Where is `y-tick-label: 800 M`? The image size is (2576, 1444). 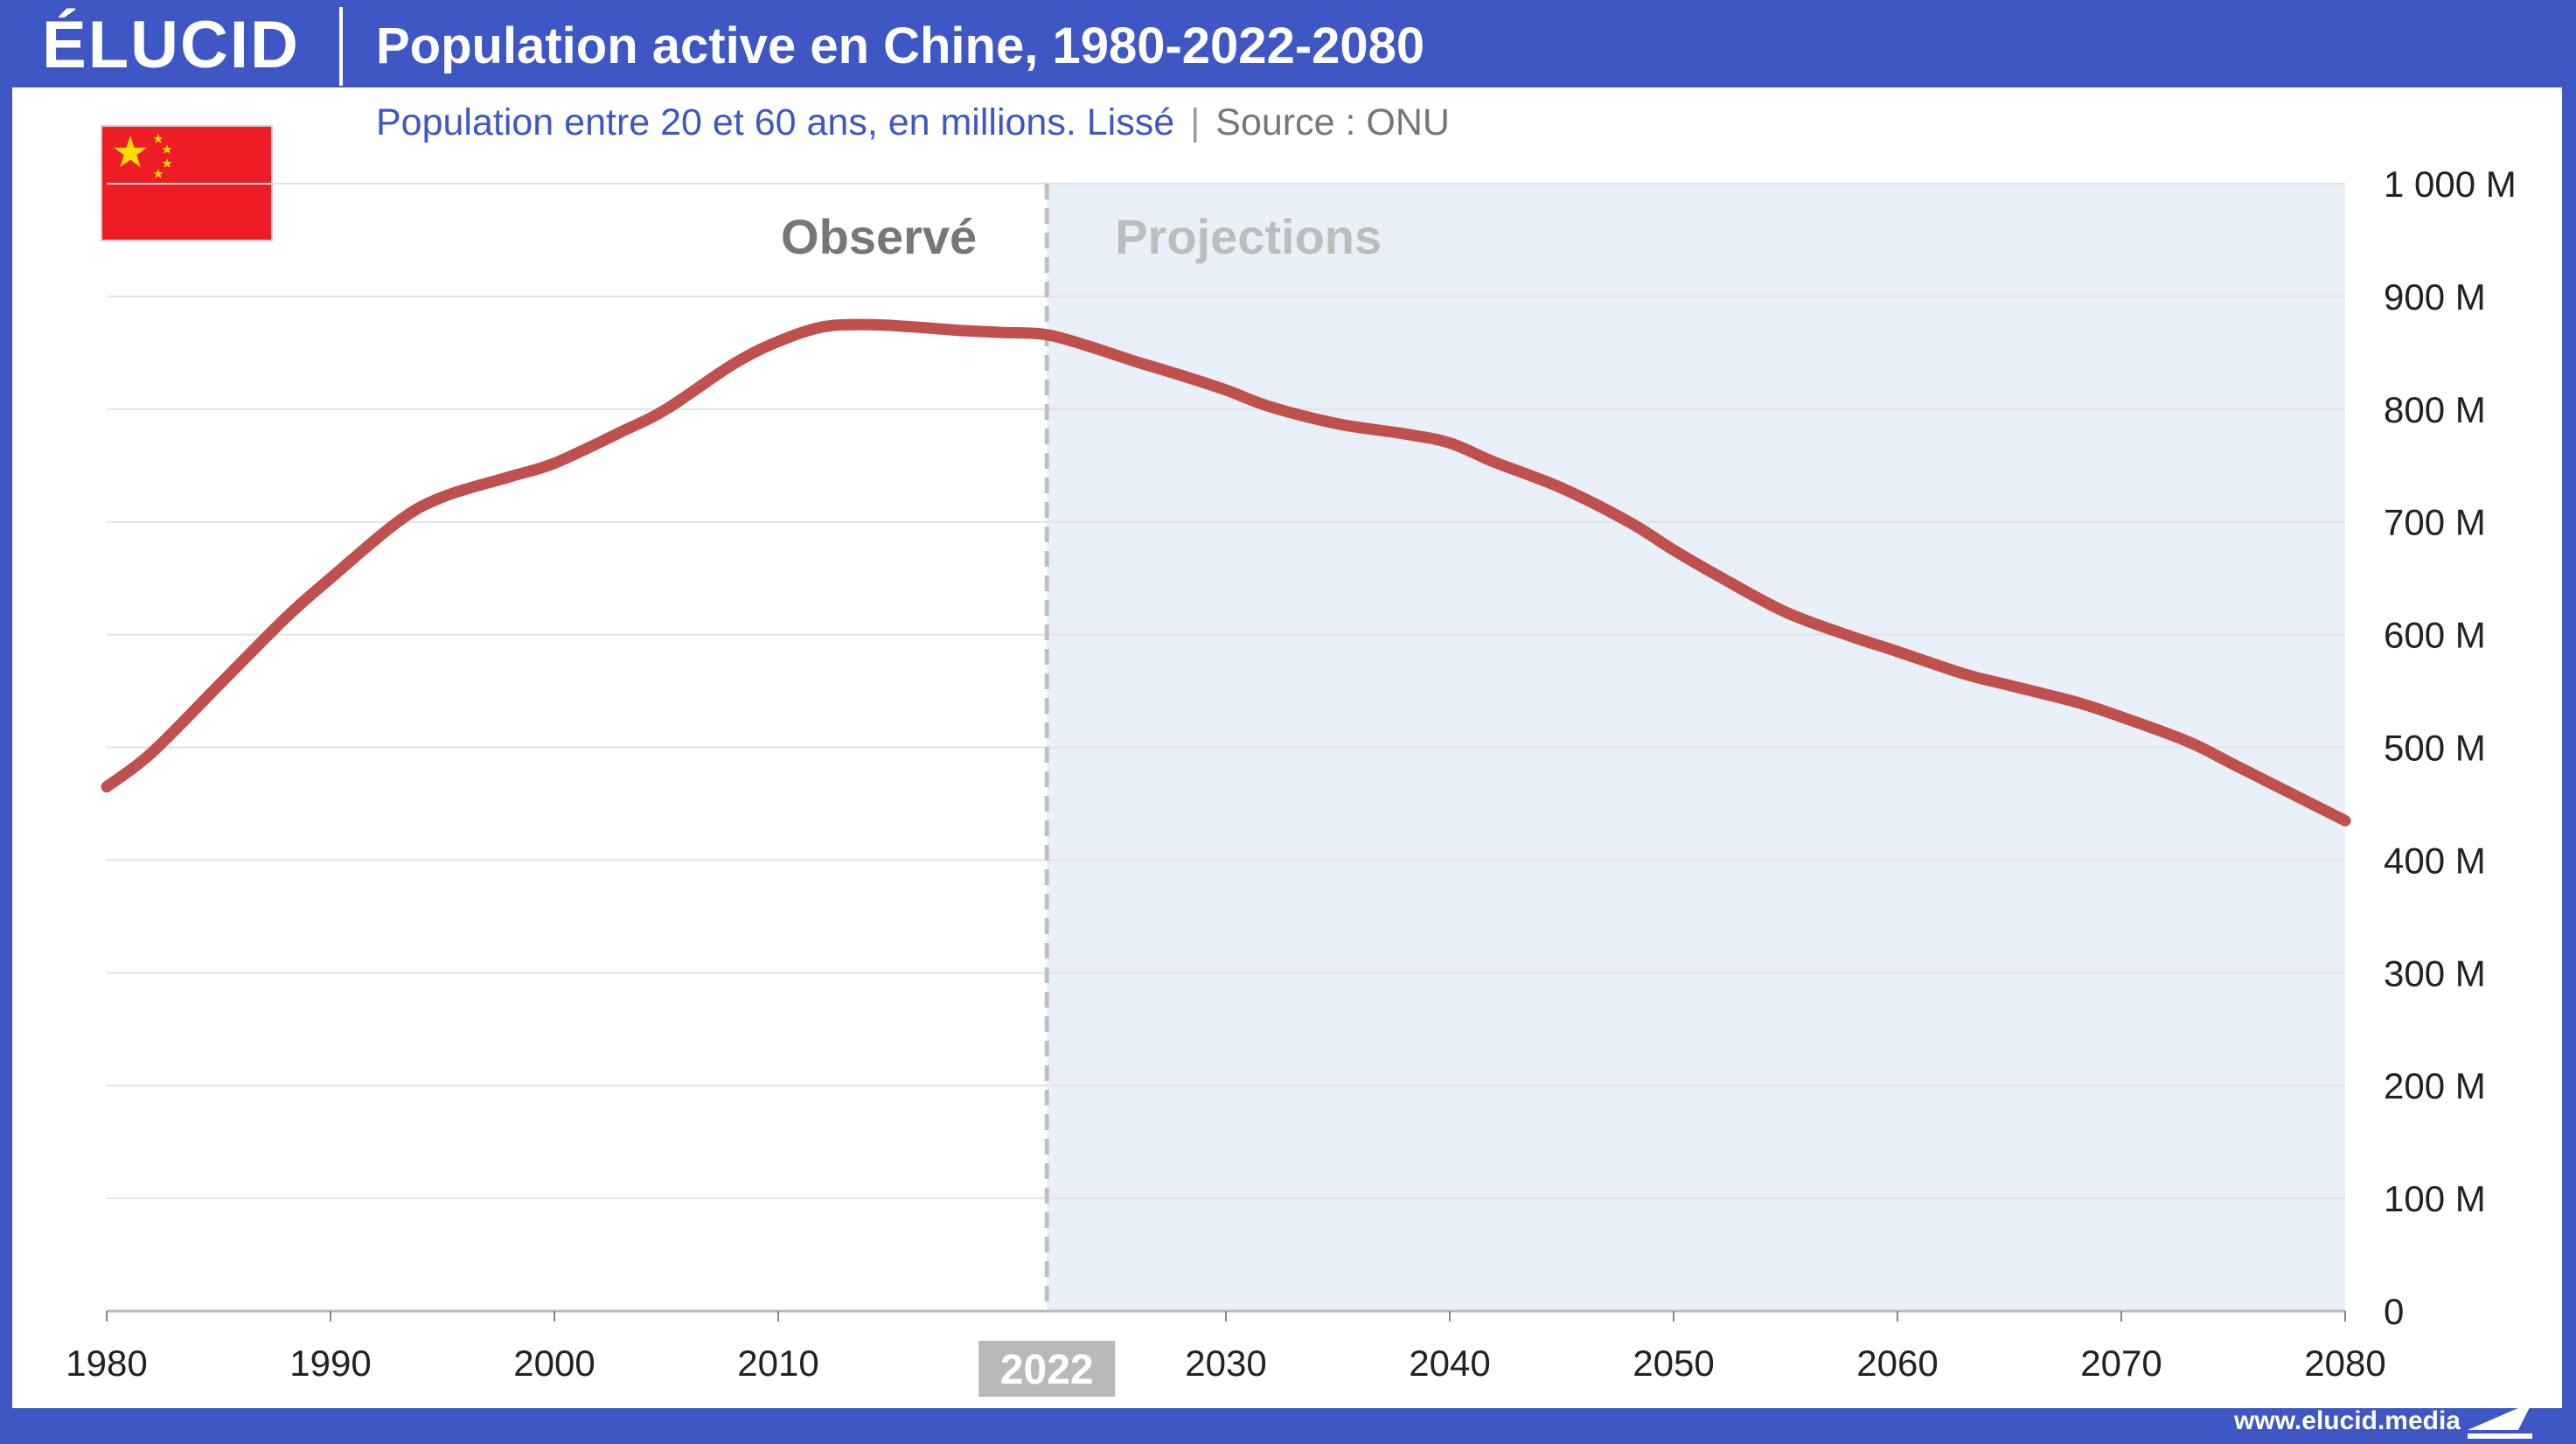 y-tick-label: 800 M is located at coordinates (2435, 410).